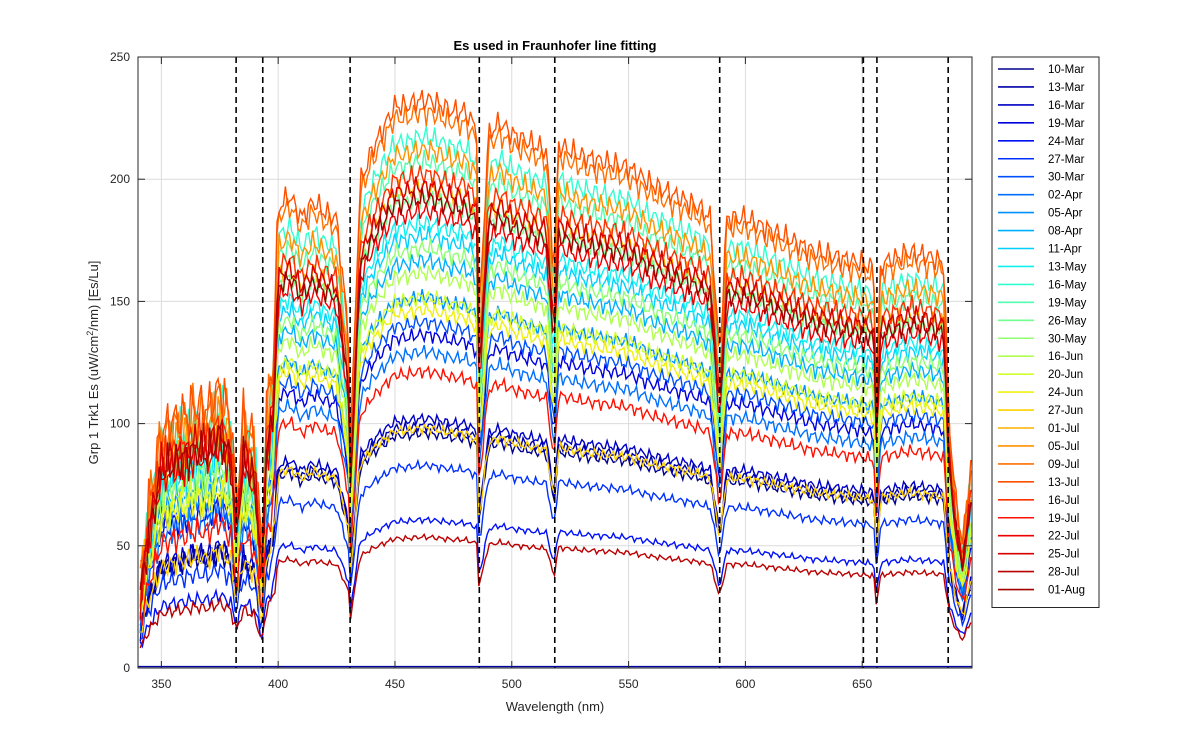 The image size is (1200, 750). Describe the element at coordinates (1066, 178) in the screenshot. I see `legend-label-30-Mar: 30-Mar` at that location.